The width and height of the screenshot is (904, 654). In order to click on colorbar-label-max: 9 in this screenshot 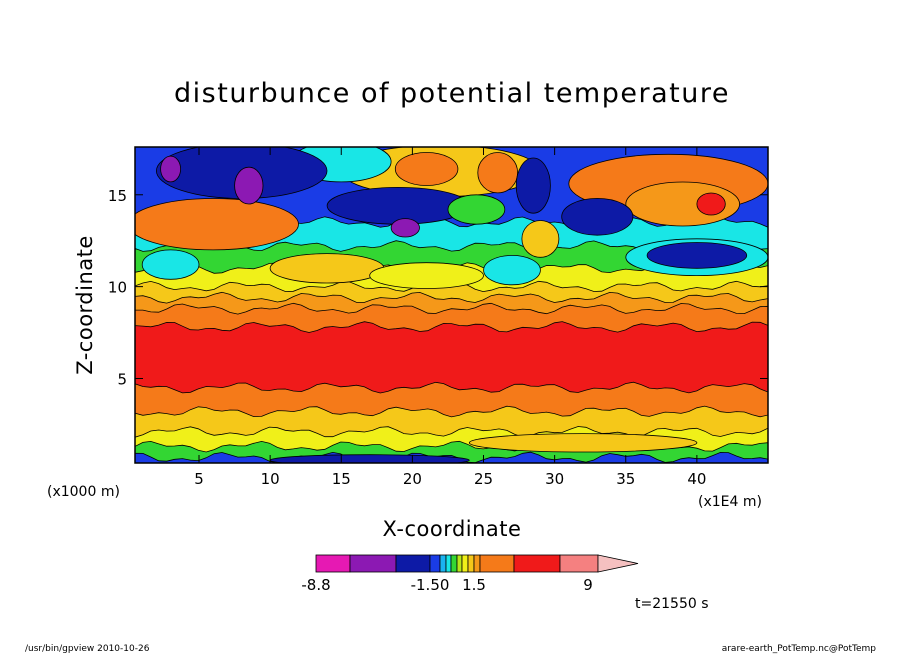, I will do `click(588, 585)`.